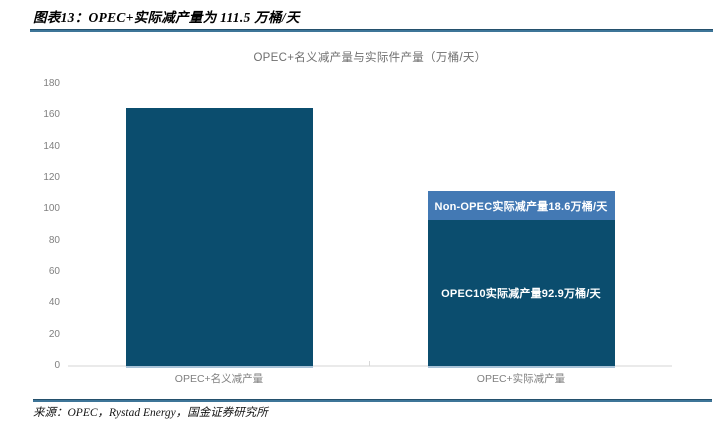 Image resolution: width=728 pixels, height=424 pixels. Describe the element at coordinates (370, 58) in the screenshot. I see `chart-title: OPEC+名义减产量与实际件产量（万桶/天）` at that location.